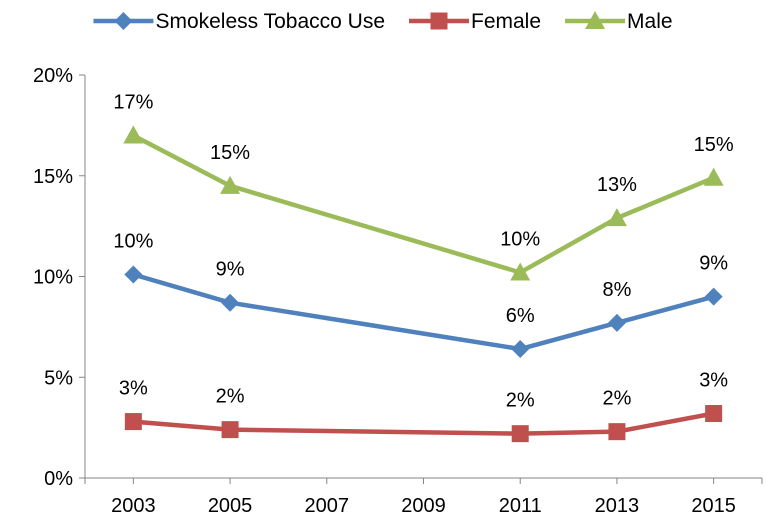 This screenshot has height=527, width=766. What do you see at coordinates (617, 185) in the screenshot?
I see `data-label: 13%` at bounding box center [617, 185].